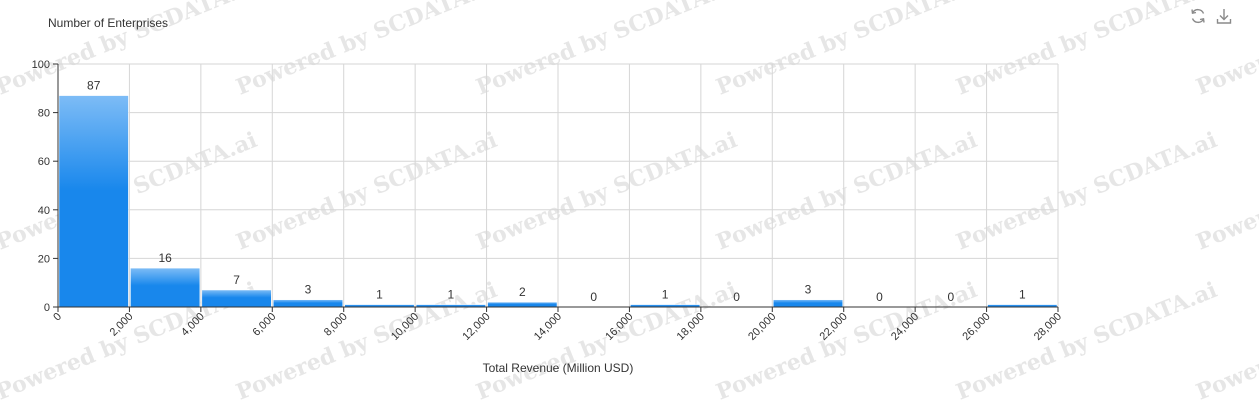  Describe the element at coordinates (1198, 16) in the screenshot. I see `refresh-icon` at that location.